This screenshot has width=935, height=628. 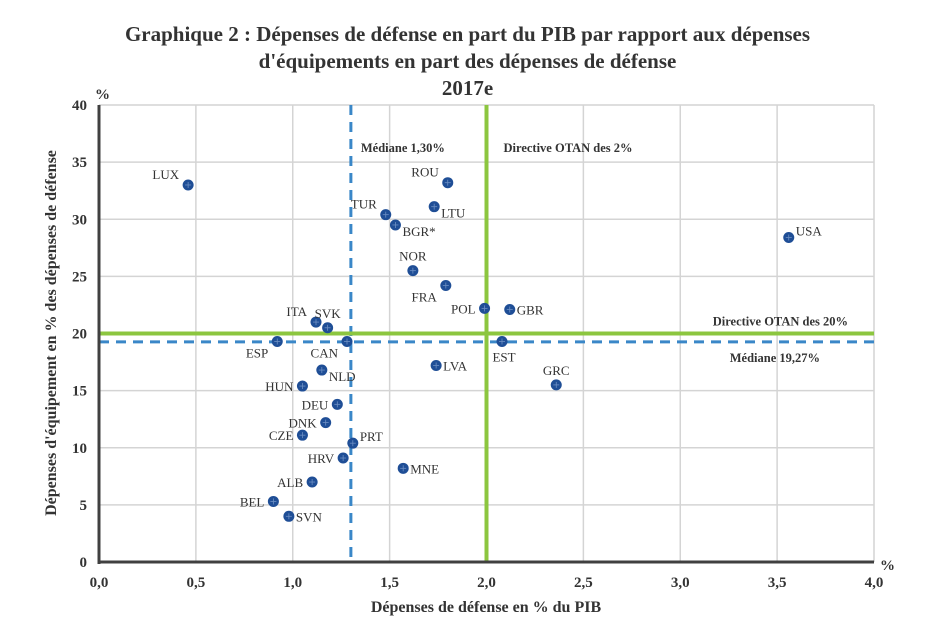 I want to click on point-label: MNE, so click(x=424, y=468).